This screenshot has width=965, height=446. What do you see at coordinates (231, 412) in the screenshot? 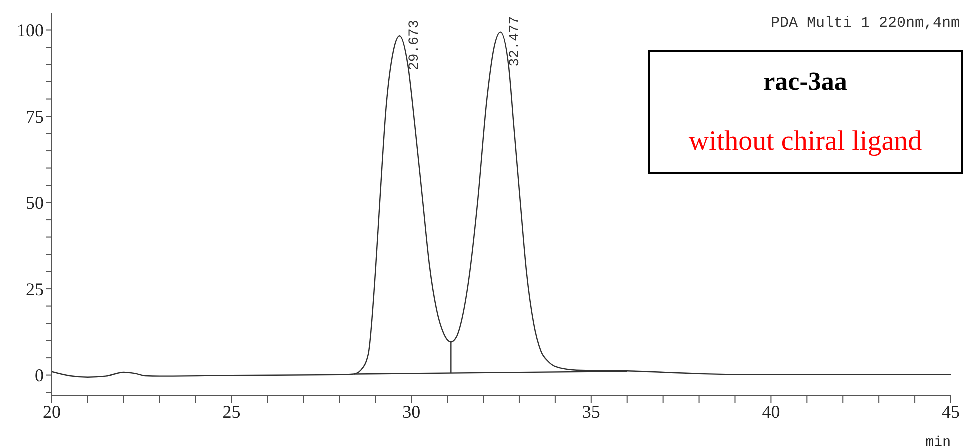
I see `x-tick-label: 25` at bounding box center [231, 412].